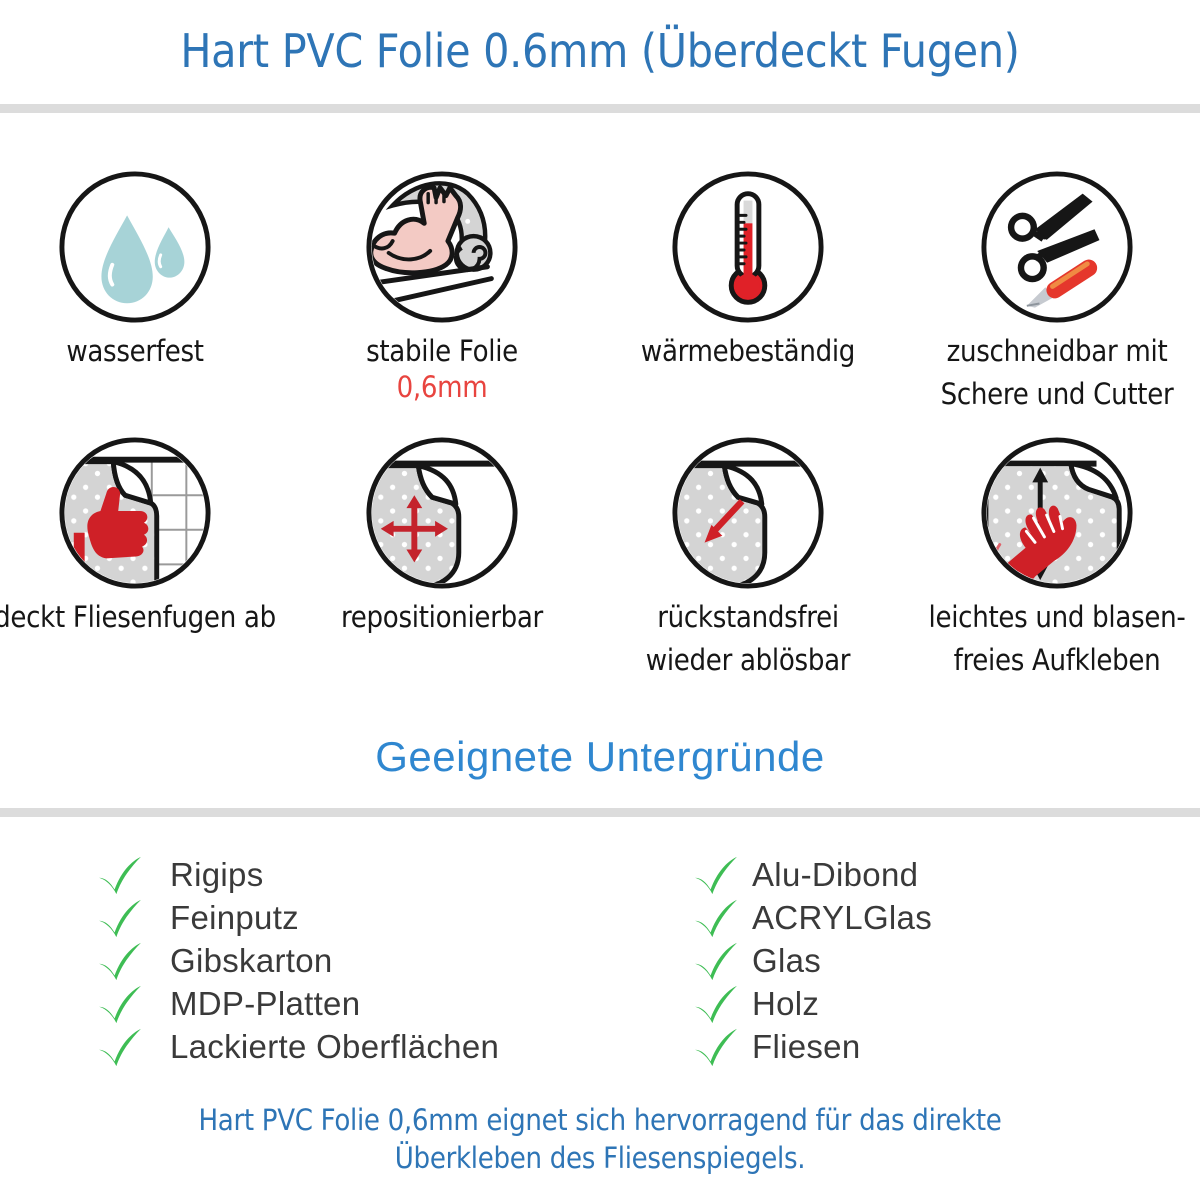 This screenshot has height=1200, width=1200. I want to click on feature-waermebestaendig: wärmebeständig, so click(748, 268).